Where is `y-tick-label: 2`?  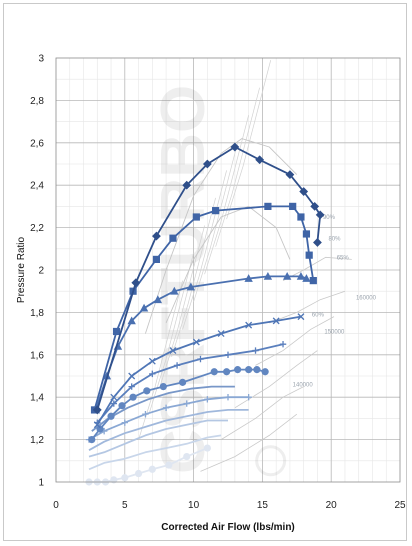
y-tick-label: 2 is located at coordinates (41, 271).